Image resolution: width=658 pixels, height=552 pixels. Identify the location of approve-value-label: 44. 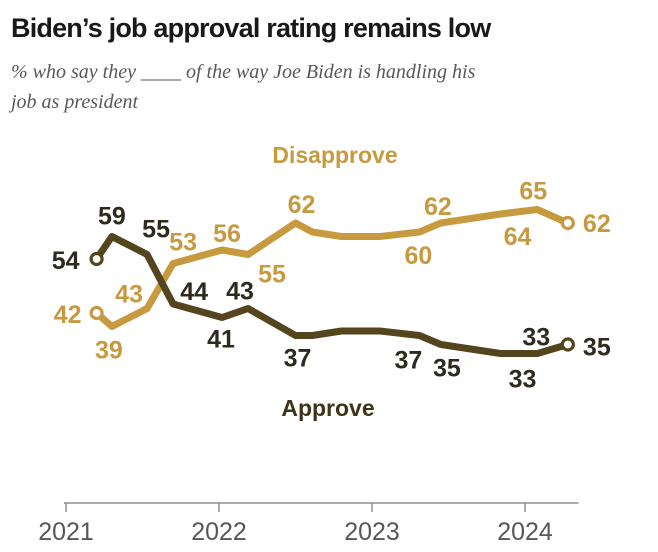
(194, 292).